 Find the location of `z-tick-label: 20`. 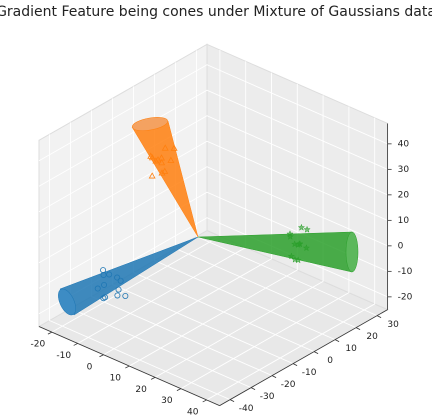

z-tick-label: 20 is located at coordinates (404, 195).